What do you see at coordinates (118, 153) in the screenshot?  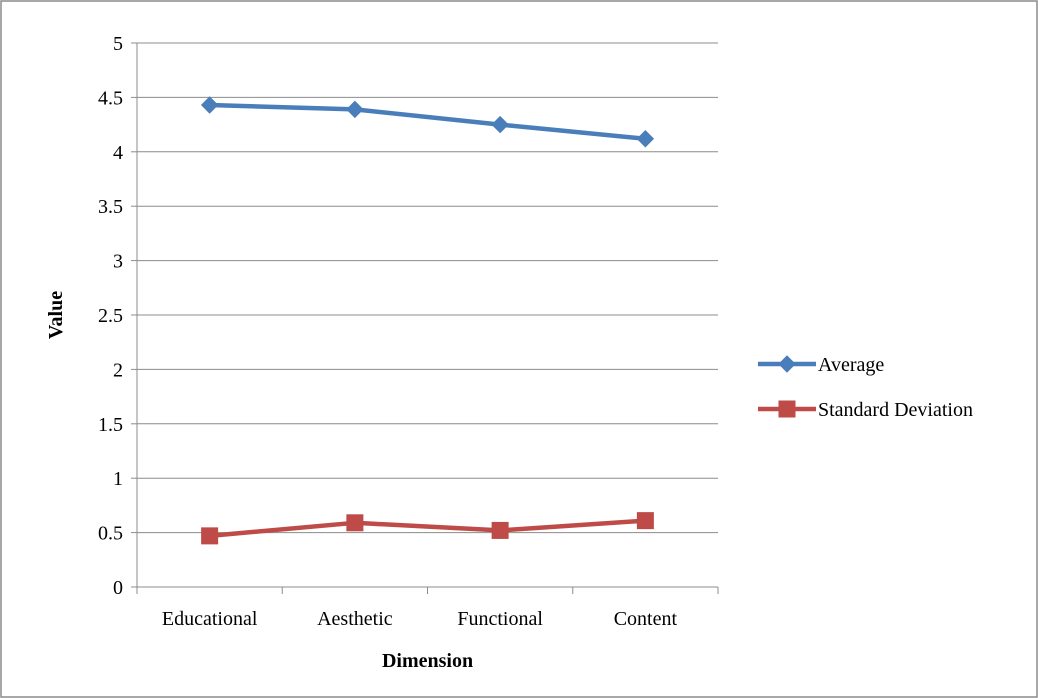 I see `y-tick-label: 4` at bounding box center [118, 153].